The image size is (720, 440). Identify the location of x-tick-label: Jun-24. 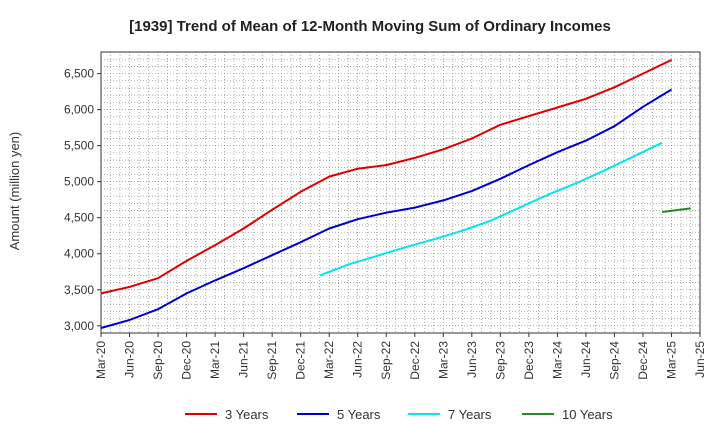
(586, 359).